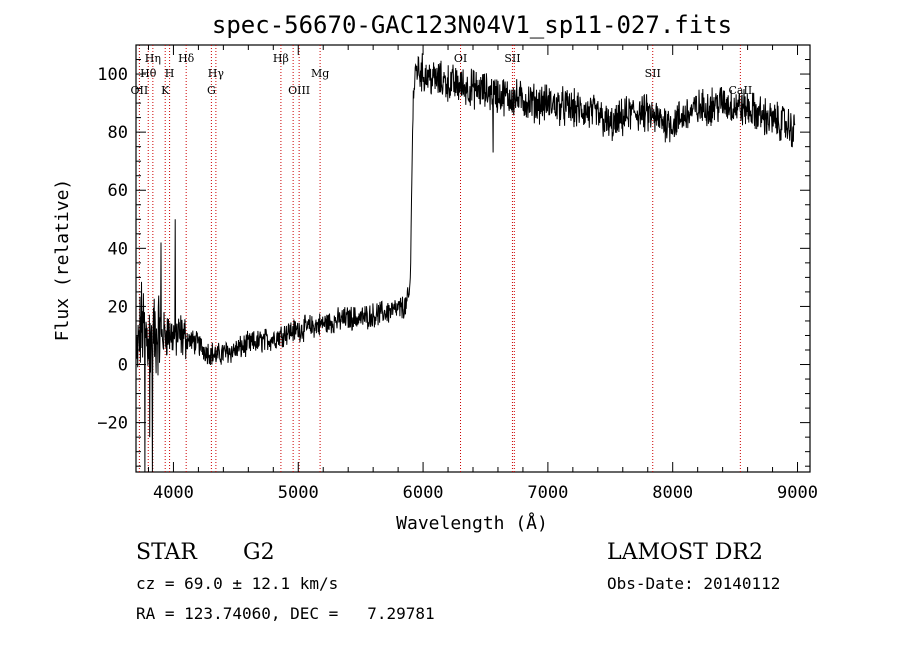  What do you see at coordinates (170, 73) in the screenshot?
I see `line-marker-label: H` at bounding box center [170, 73].